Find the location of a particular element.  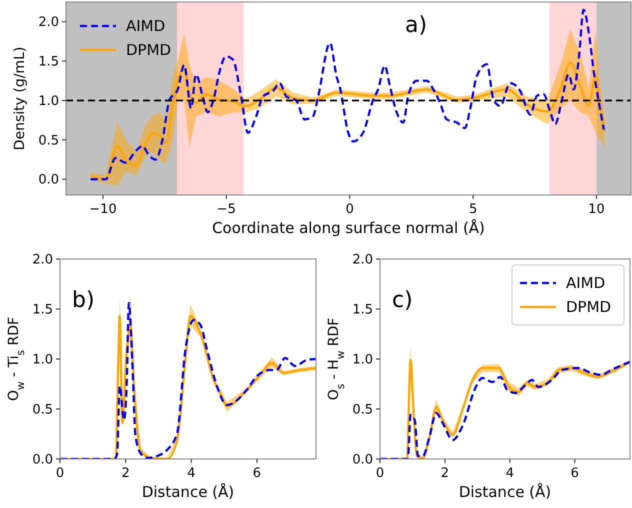

y-axis-title: Density (g/mL) is located at coordinates (20, 98).